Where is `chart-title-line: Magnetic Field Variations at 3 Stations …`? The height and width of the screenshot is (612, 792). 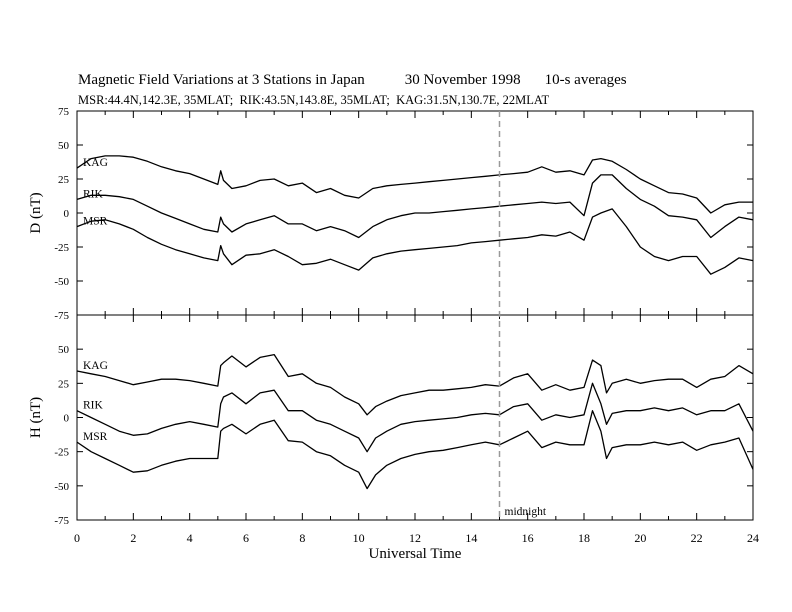
chart-title-line: Magnetic Field Variations at 3 Stations … is located at coordinates (352, 80).